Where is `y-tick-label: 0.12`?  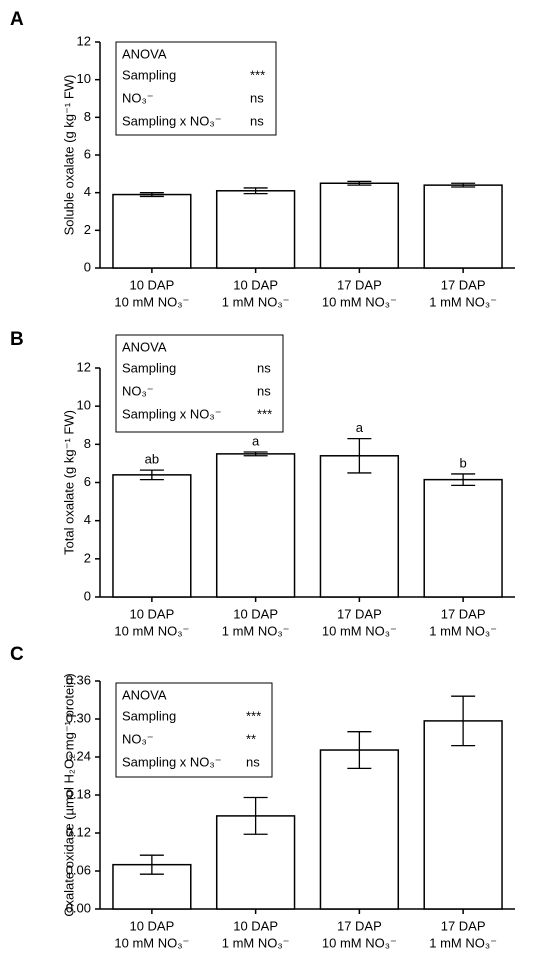 y-tick-label: 0.12 is located at coordinates (78, 831).